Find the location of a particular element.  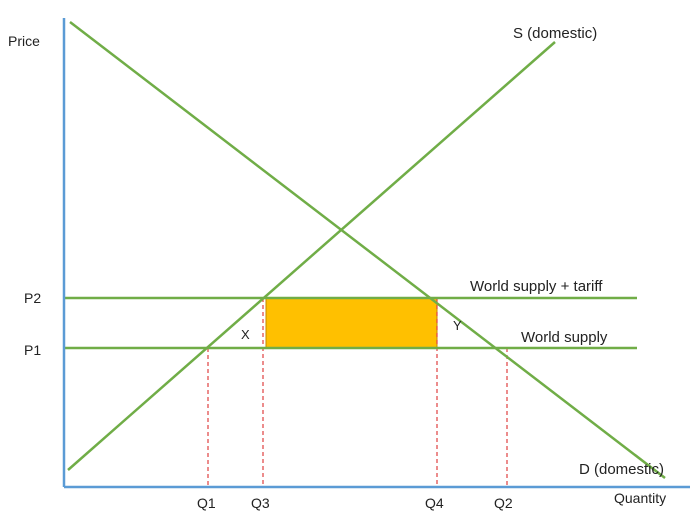

q4-label: Q4 is located at coordinates (434, 503).